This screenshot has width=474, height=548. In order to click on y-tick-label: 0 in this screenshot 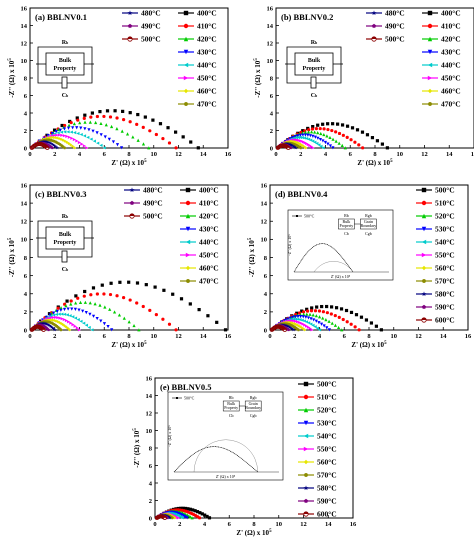, I will do `click(265, 330)`.